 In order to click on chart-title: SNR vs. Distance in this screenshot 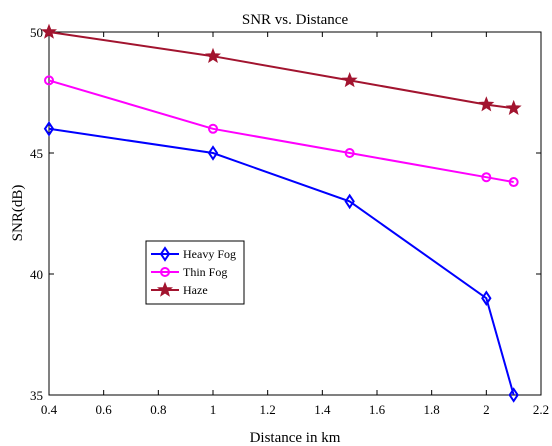, I will do `click(295, 20)`.